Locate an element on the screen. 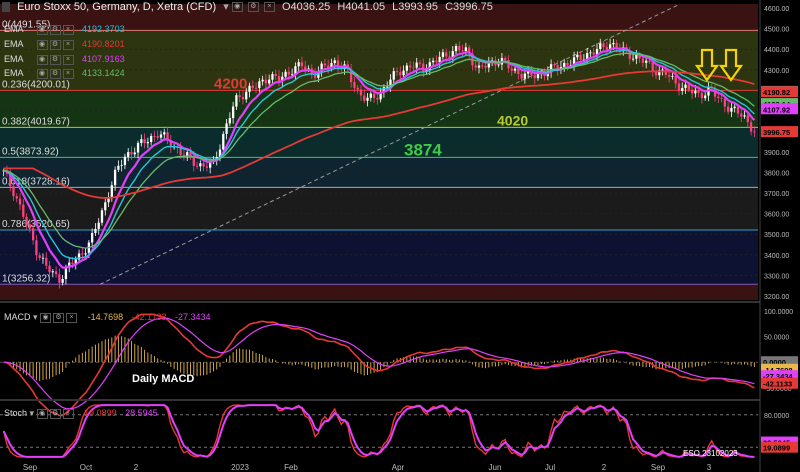  macd-tick-label: -50.0000 is located at coordinates (778, 389).